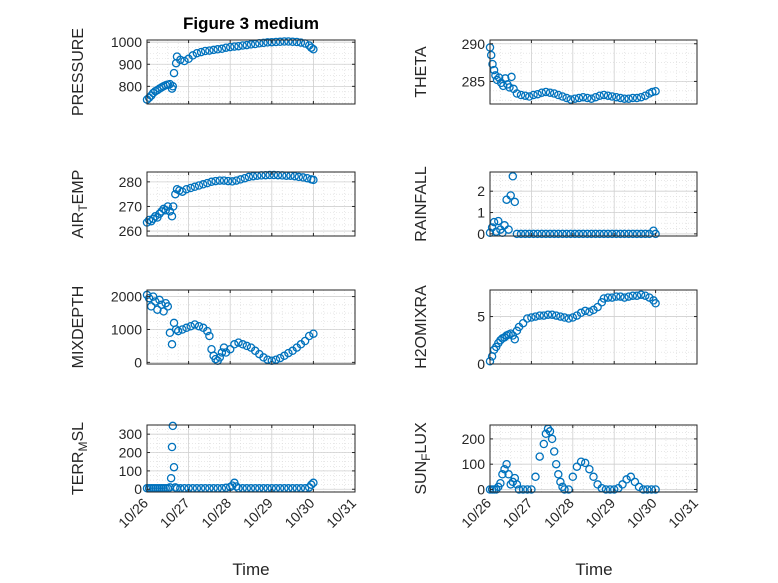 The height and width of the screenshot is (583, 778). Describe the element at coordinates (517, 513) in the screenshot. I see `x-tick-label: 10/27` at that location.